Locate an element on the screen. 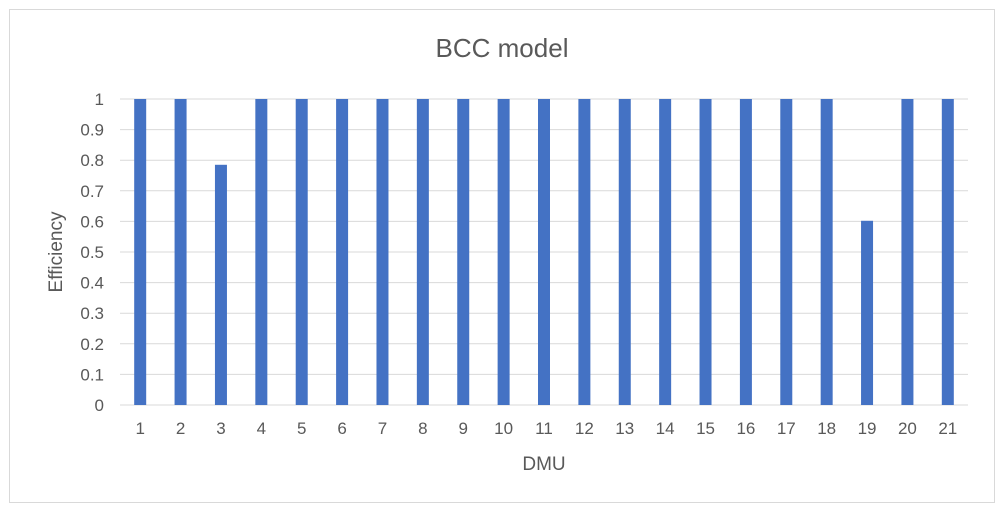  x-tick-label: 20 is located at coordinates (907, 428).